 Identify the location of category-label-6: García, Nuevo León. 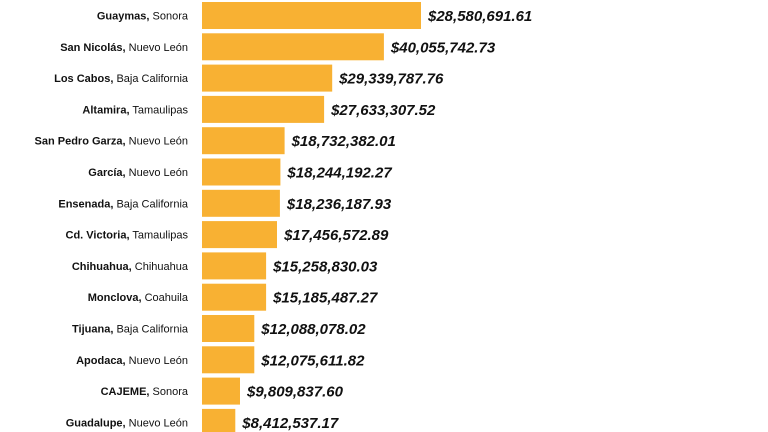
(138, 173).